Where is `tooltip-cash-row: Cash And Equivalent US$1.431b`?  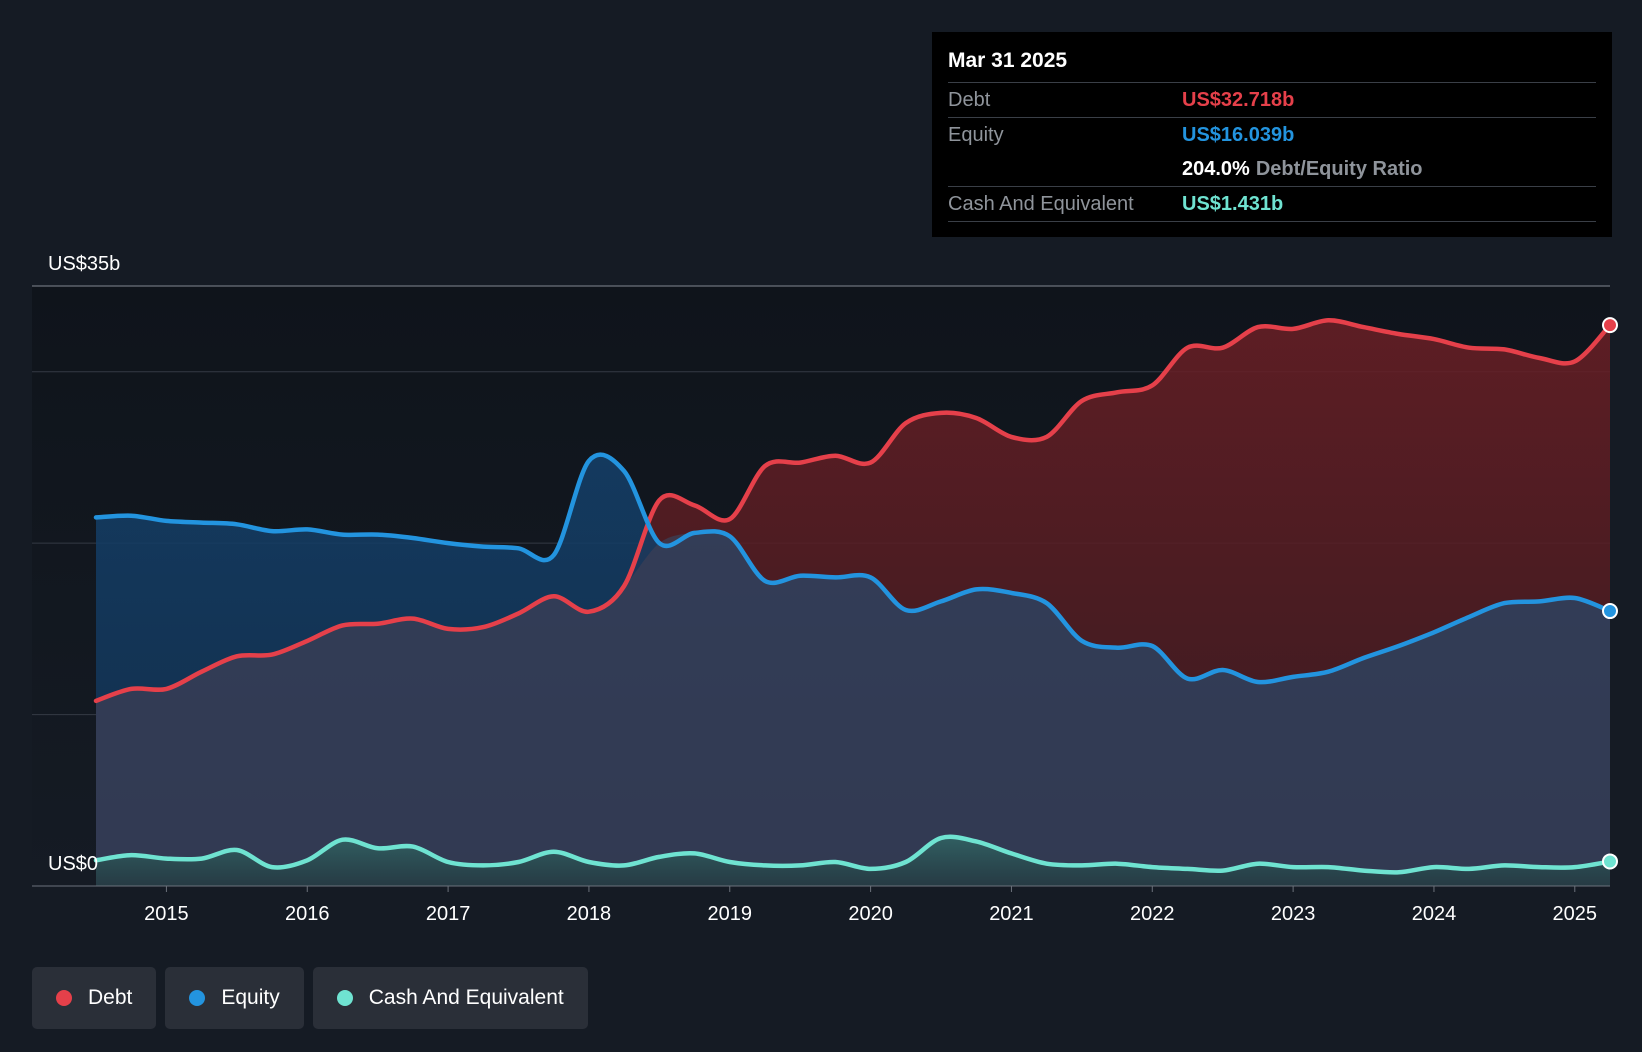 tooltip-cash-row: Cash And Equivalent US$1.431b is located at coordinates (1272, 204).